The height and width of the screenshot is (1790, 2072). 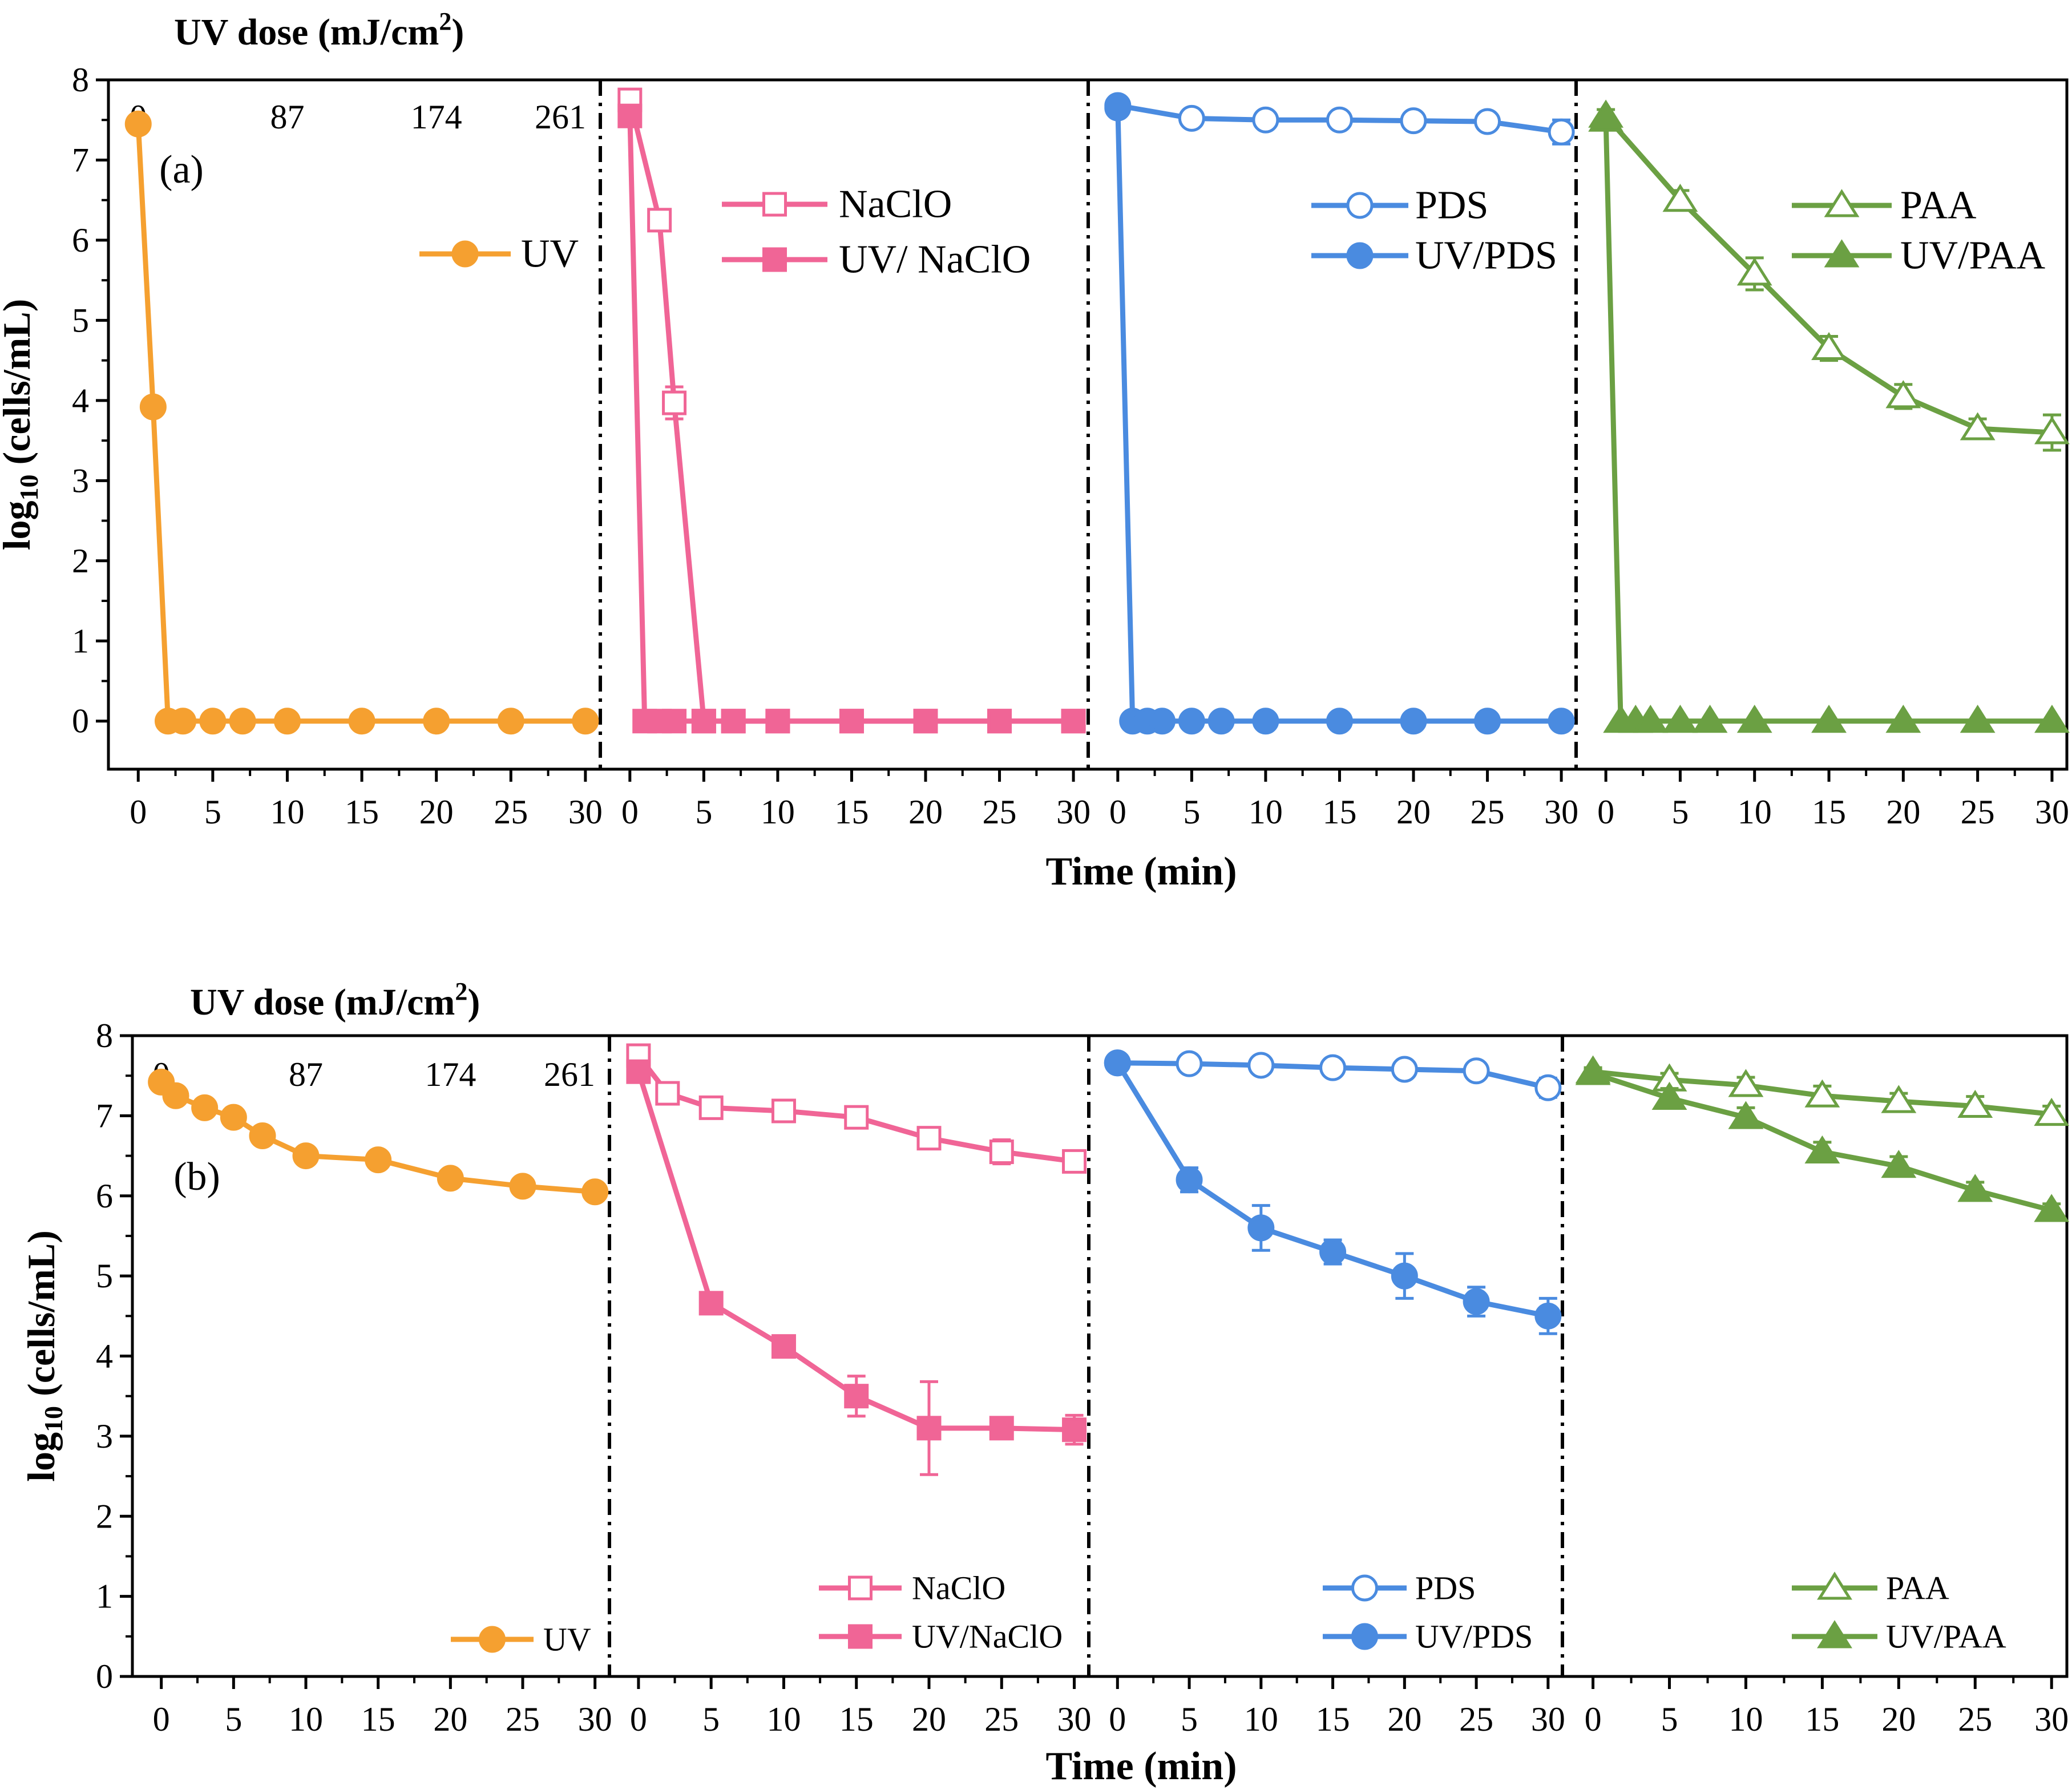 I want to click on legend-entry: PDS, so click(x=1399, y=1588).